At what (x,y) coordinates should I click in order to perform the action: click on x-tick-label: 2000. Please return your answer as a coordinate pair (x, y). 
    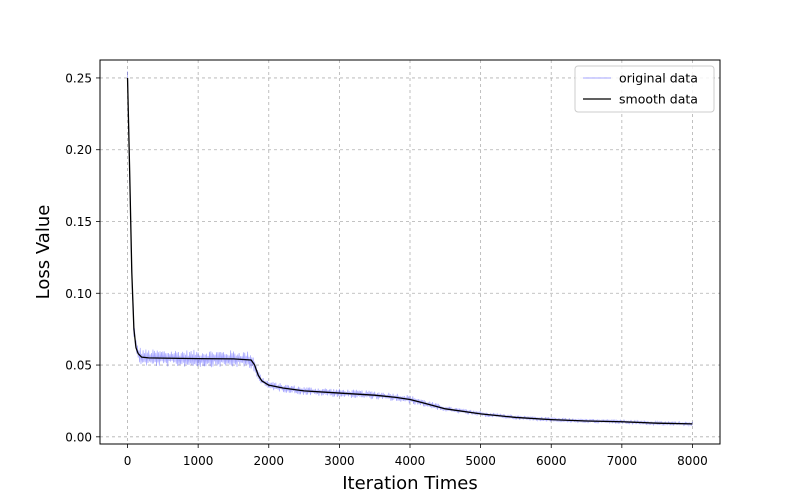
    Looking at the image, I should click on (268, 461).